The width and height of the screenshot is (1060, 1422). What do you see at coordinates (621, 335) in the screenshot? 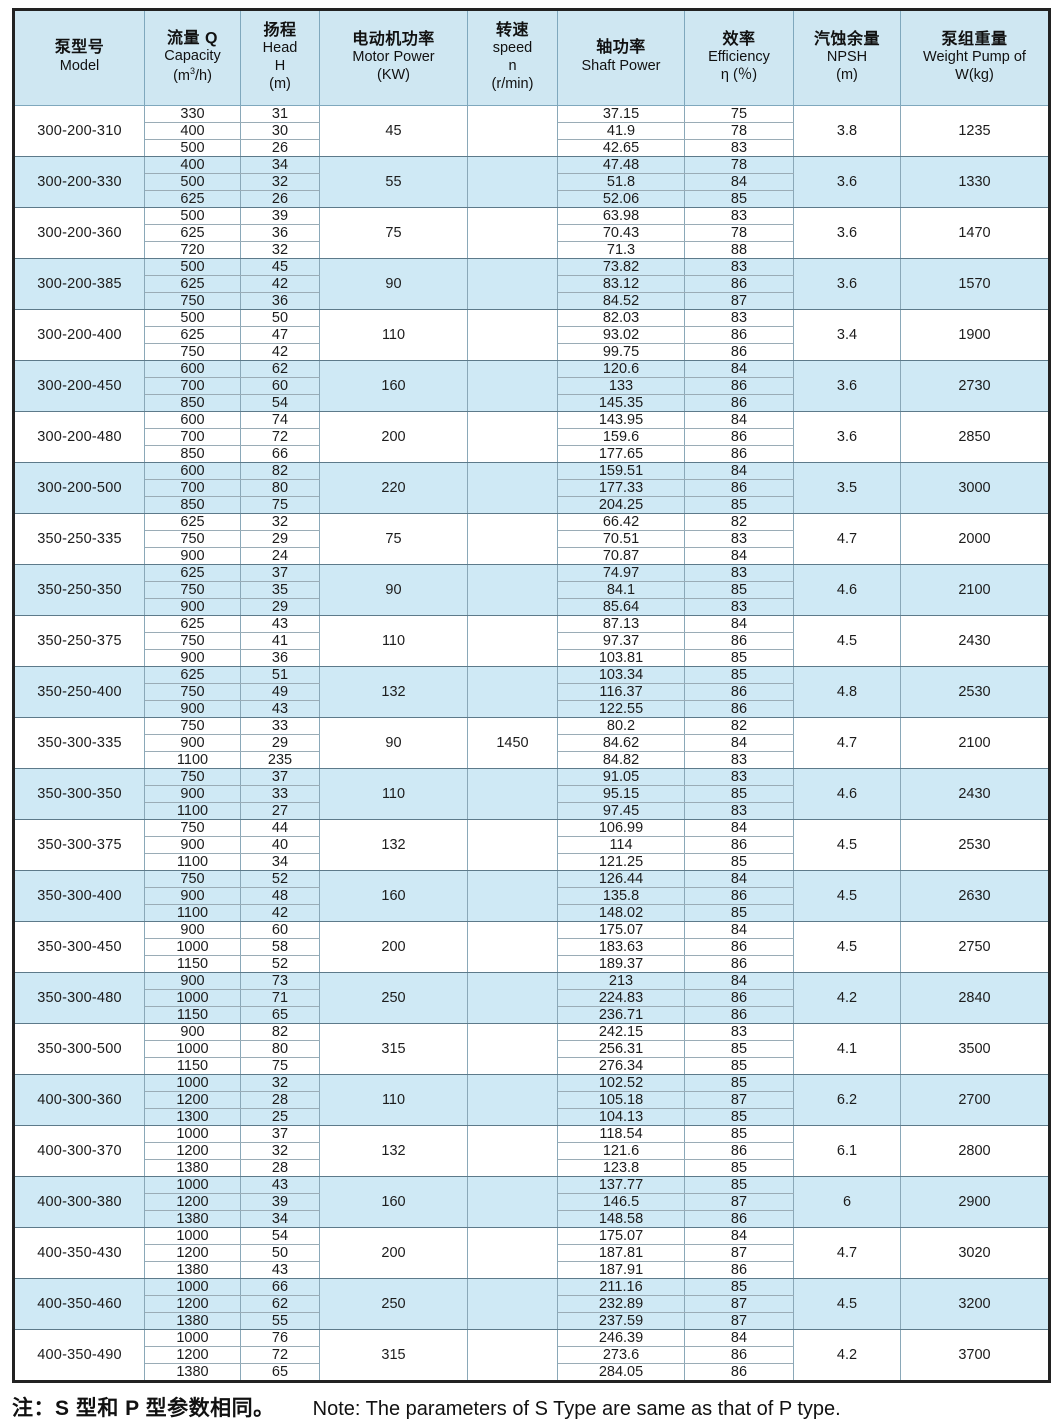
I see `cell-shaft-power: 93.02` at bounding box center [621, 335].